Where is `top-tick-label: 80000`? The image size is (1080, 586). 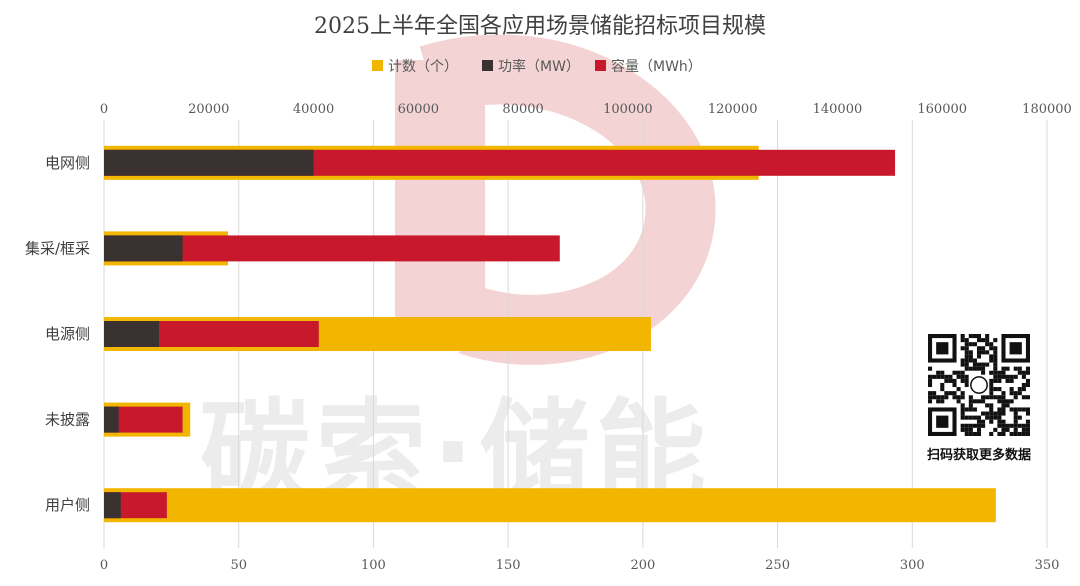
top-tick-label: 80000 is located at coordinates (522, 109).